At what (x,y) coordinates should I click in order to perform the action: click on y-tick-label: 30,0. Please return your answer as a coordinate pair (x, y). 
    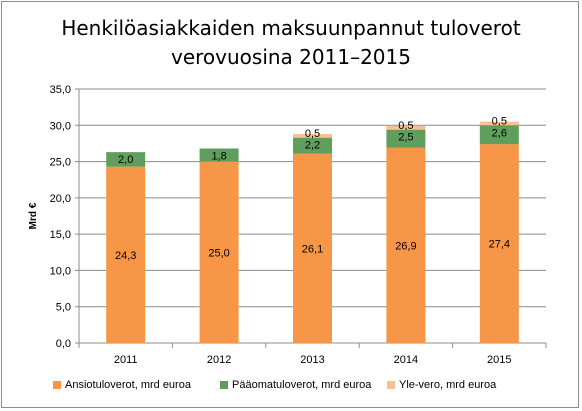
    Looking at the image, I should click on (60, 126).